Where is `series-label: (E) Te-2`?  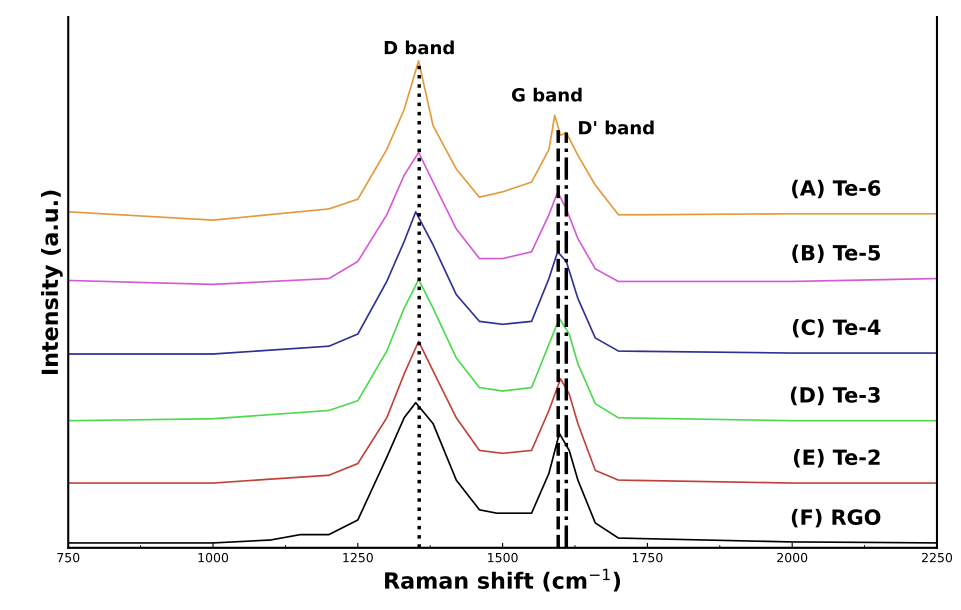
series-label: (E) Te-2 is located at coordinates (837, 458).